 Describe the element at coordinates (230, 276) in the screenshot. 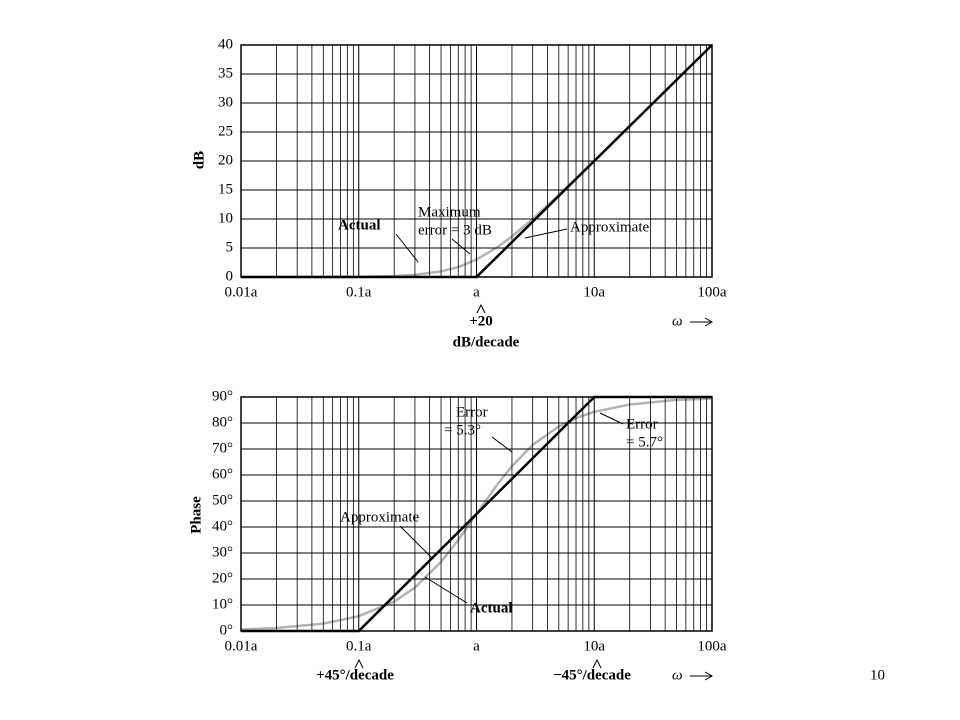

I see `y-tick-label: 0` at that location.